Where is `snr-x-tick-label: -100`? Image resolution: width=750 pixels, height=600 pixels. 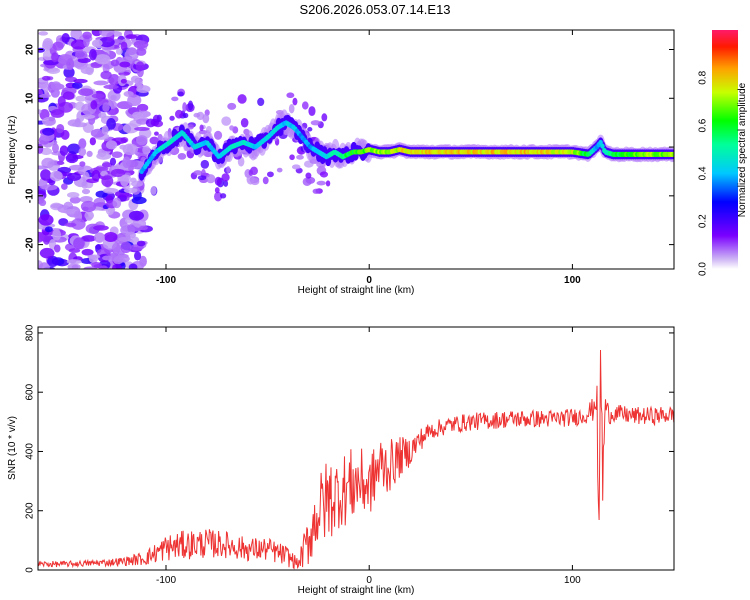
snr-x-tick-label: -100 is located at coordinates (166, 580).